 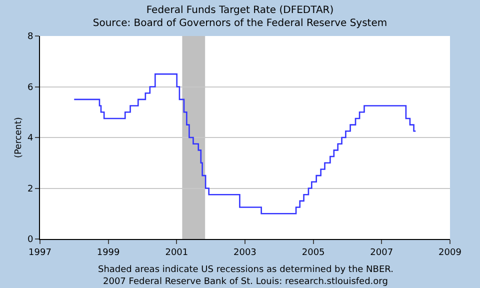 I want to click on y-tick-label: 0, so click(x=30, y=240).